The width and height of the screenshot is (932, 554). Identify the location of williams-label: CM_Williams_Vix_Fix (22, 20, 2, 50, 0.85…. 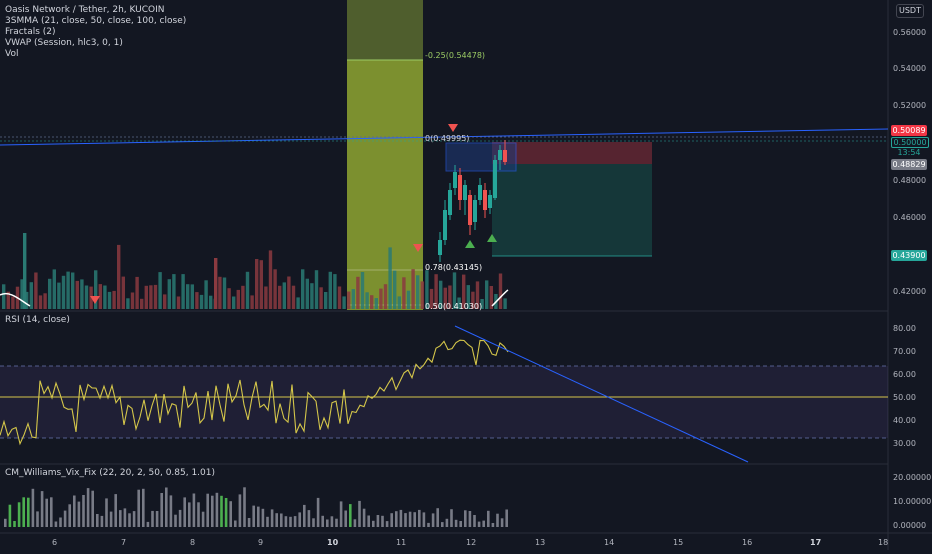
(110, 473).